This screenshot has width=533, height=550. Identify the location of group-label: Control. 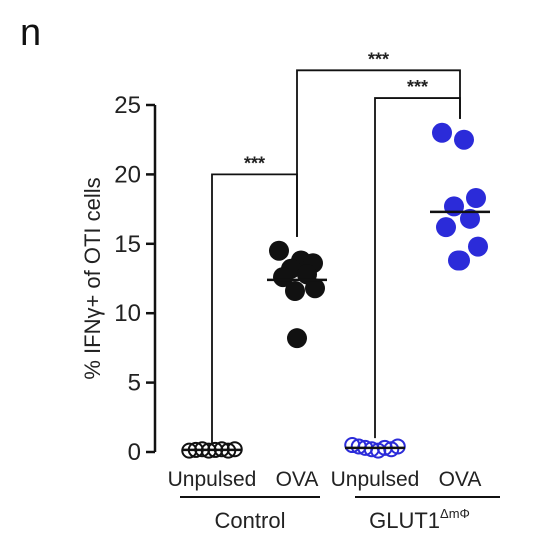
(250, 520).